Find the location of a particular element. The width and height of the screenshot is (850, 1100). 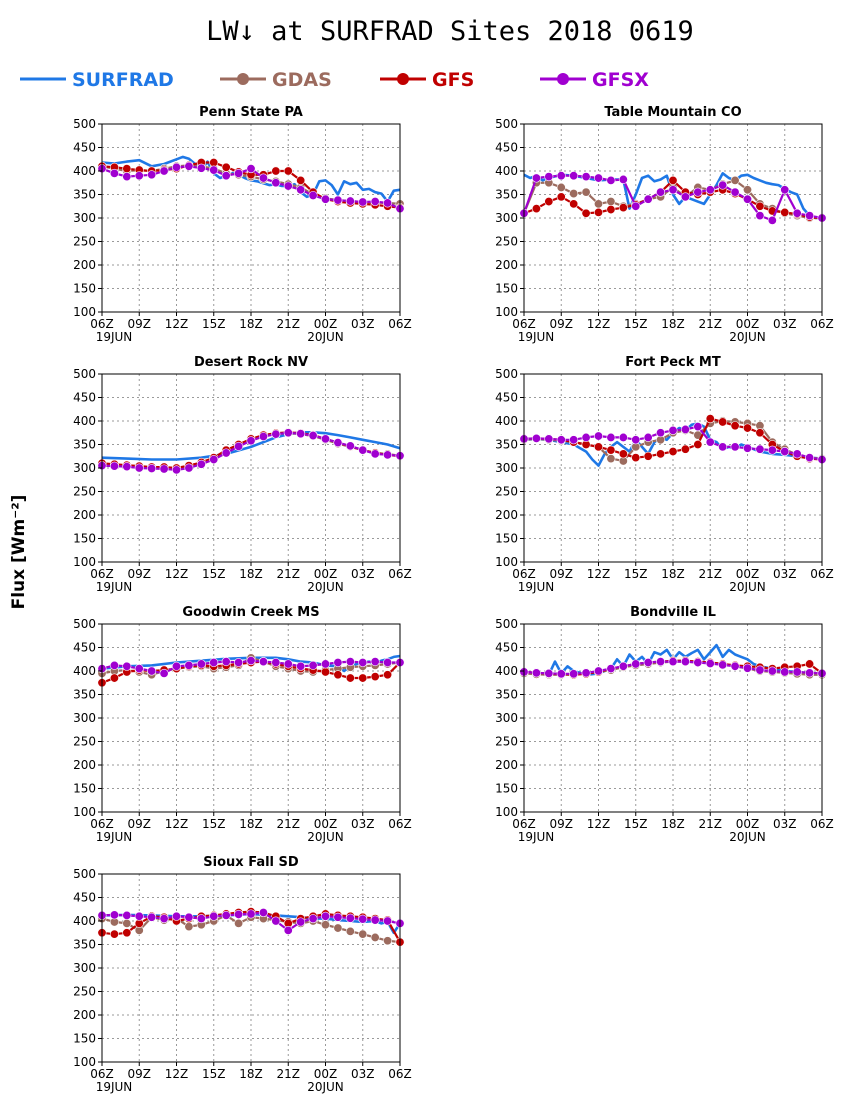

plot-frame is located at coordinates (673, 468).